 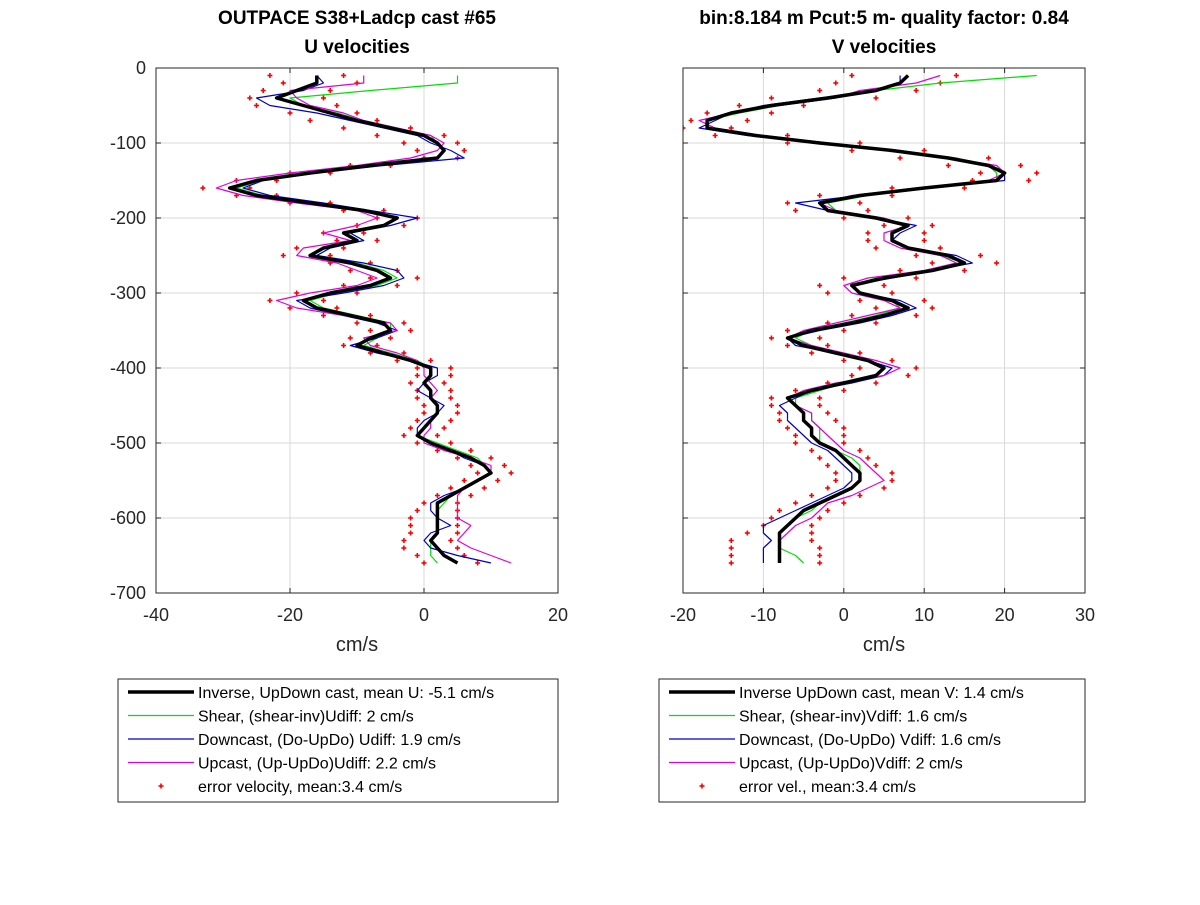 What do you see at coordinates (881, 693) in the screenshot?
I see `legend-entry-label: Inverse UpDown cast, mean V: 1.4 cm/s` at bounding box center [881, 693].